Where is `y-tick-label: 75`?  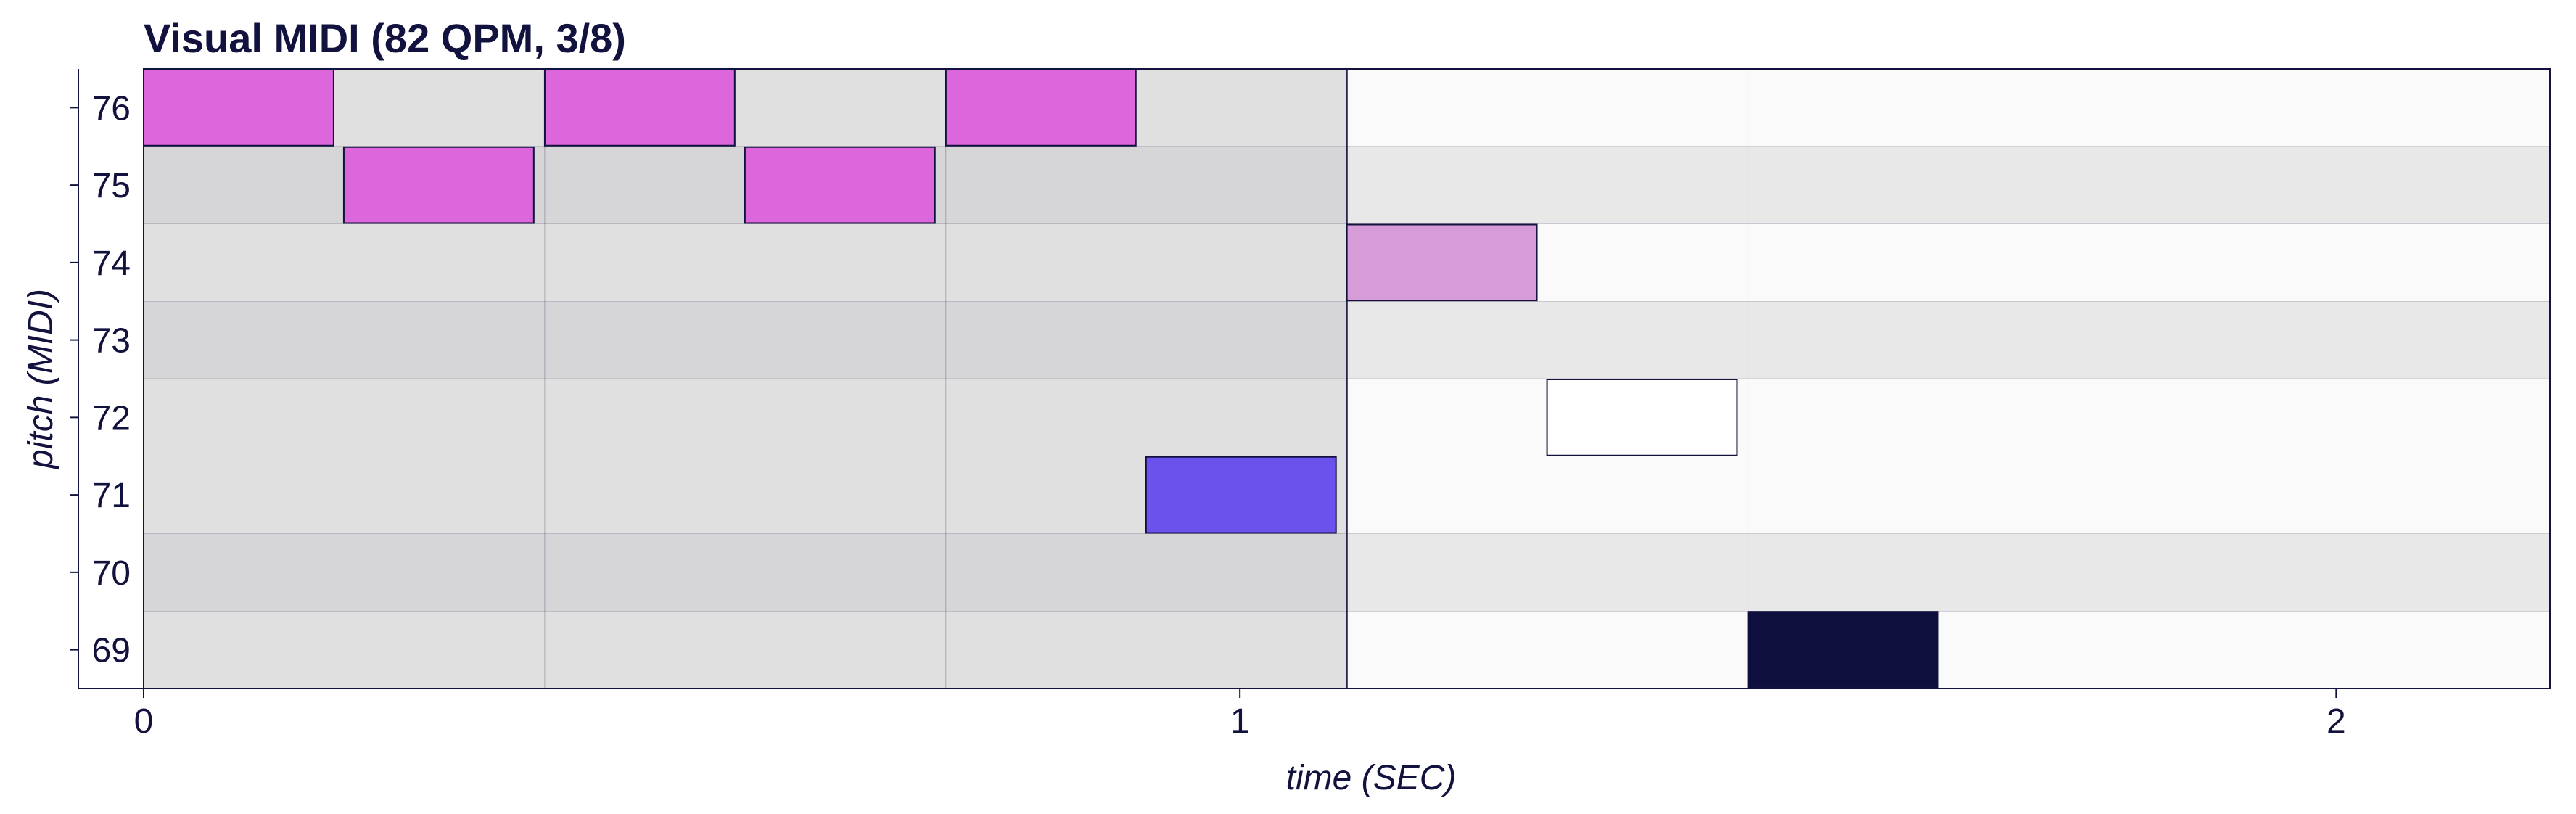 y-tick-label: 75 is located at coordinates (111, 186).